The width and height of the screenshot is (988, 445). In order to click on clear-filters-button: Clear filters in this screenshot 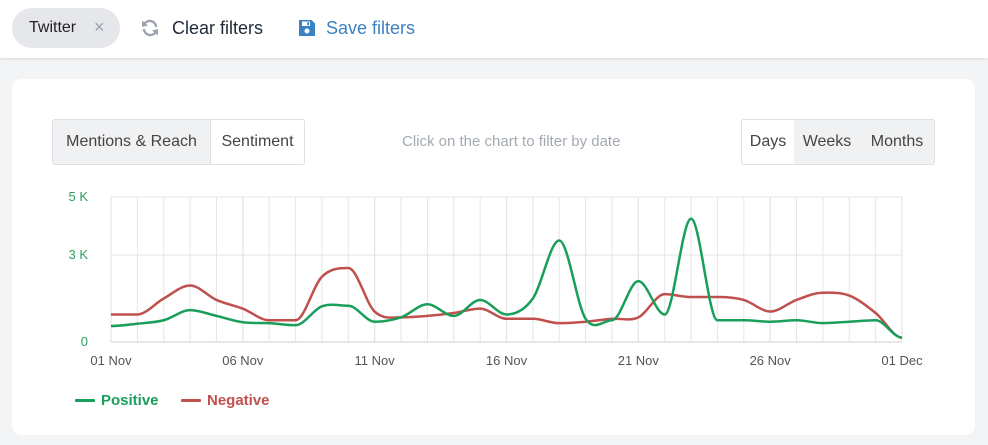, I will do `click(201, 28)`.